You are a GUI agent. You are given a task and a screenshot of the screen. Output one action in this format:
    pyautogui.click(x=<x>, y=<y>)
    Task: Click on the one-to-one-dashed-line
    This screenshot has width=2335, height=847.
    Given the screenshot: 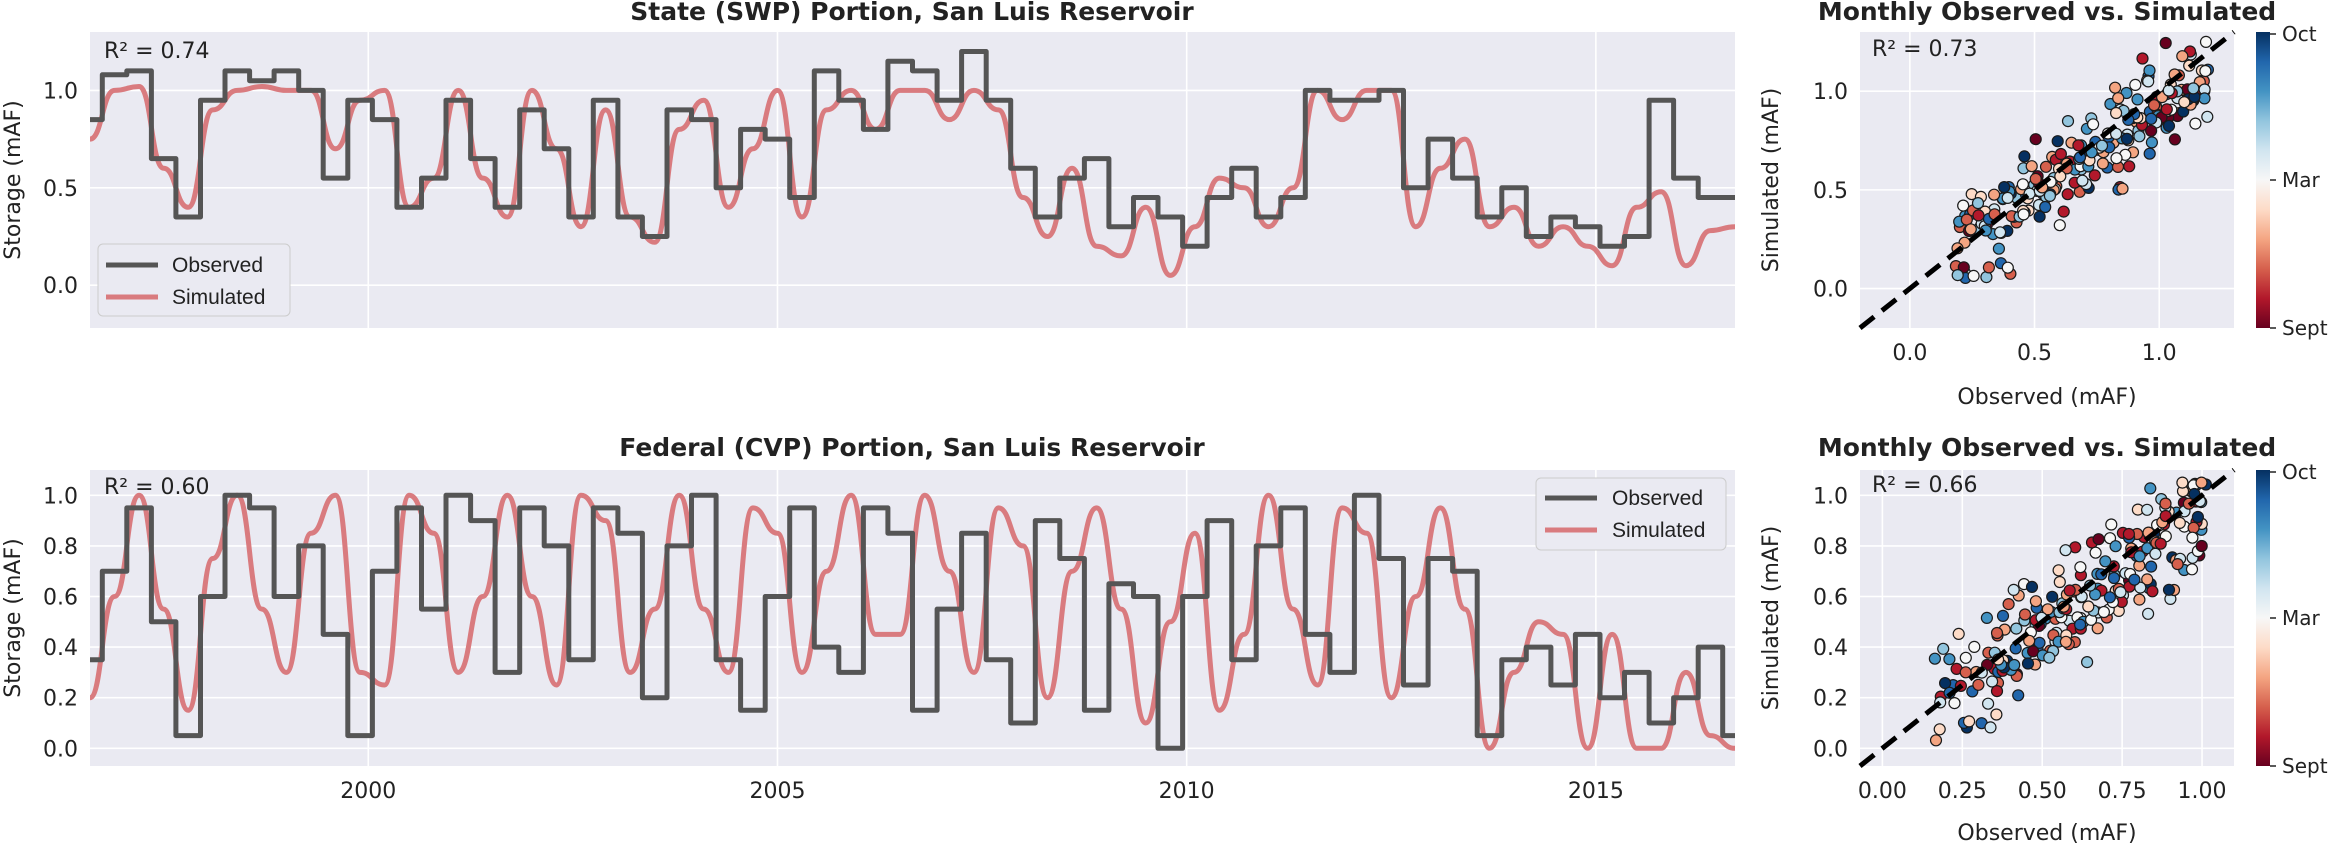 What is the action you would take?
    pyautogui.click(x=2047, y=618)
    